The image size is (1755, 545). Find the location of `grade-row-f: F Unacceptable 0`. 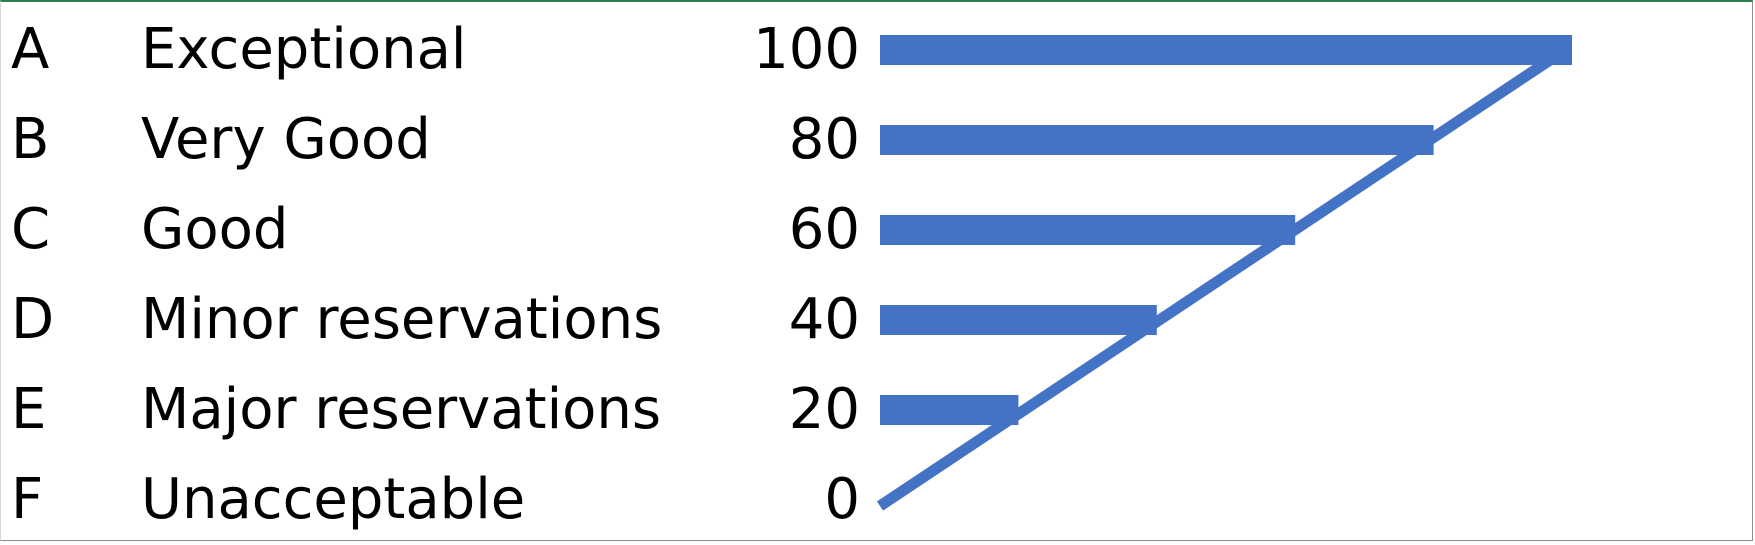

grade-row-f: F Unacceptable 0 is located at coordinates (440, 500).